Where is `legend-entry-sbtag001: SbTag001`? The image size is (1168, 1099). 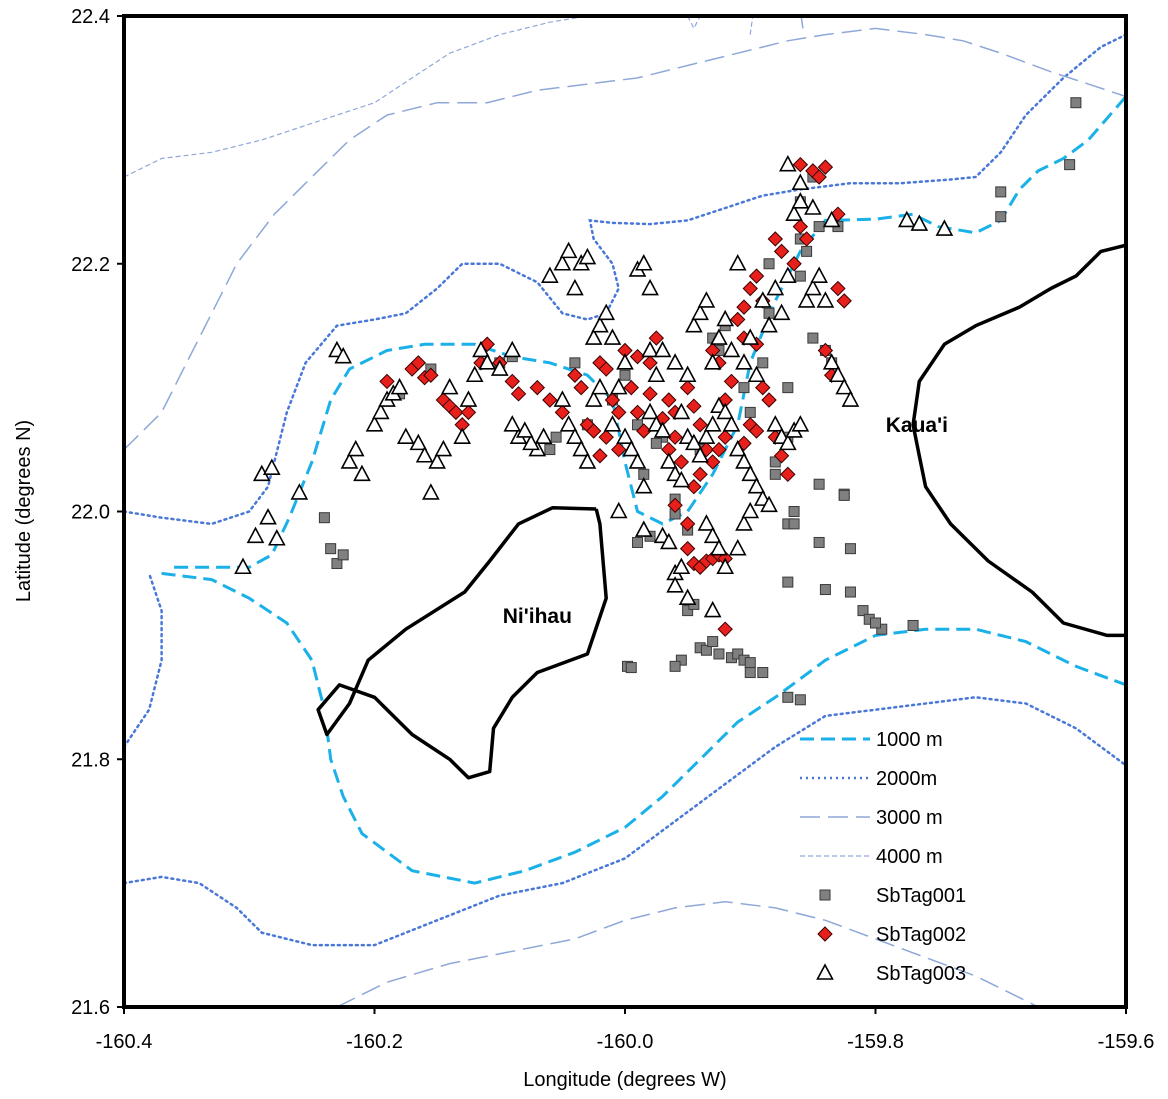 legend-entry-sbtag001: SbTag001 is located at coordinates (892, 896).